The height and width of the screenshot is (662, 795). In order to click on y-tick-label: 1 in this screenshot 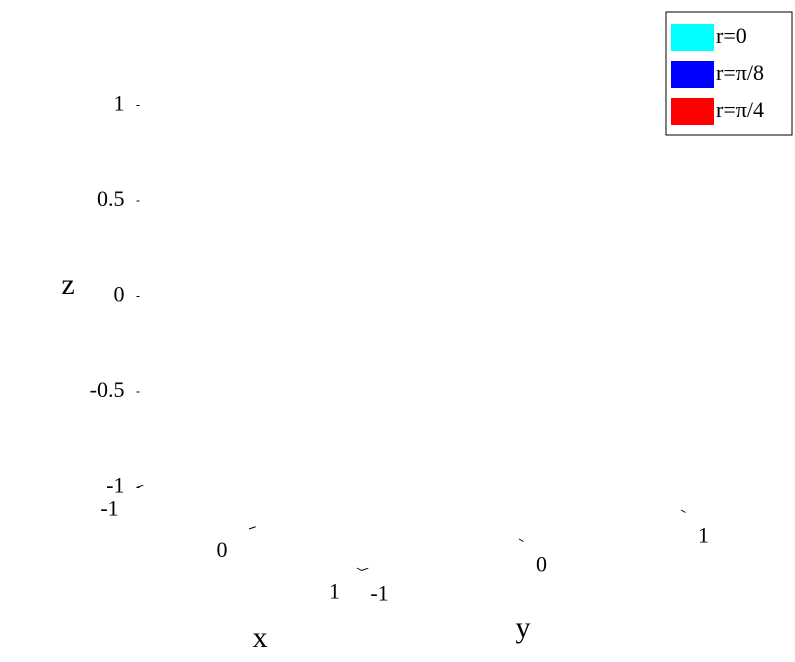, I will do `click(703, 535)`.